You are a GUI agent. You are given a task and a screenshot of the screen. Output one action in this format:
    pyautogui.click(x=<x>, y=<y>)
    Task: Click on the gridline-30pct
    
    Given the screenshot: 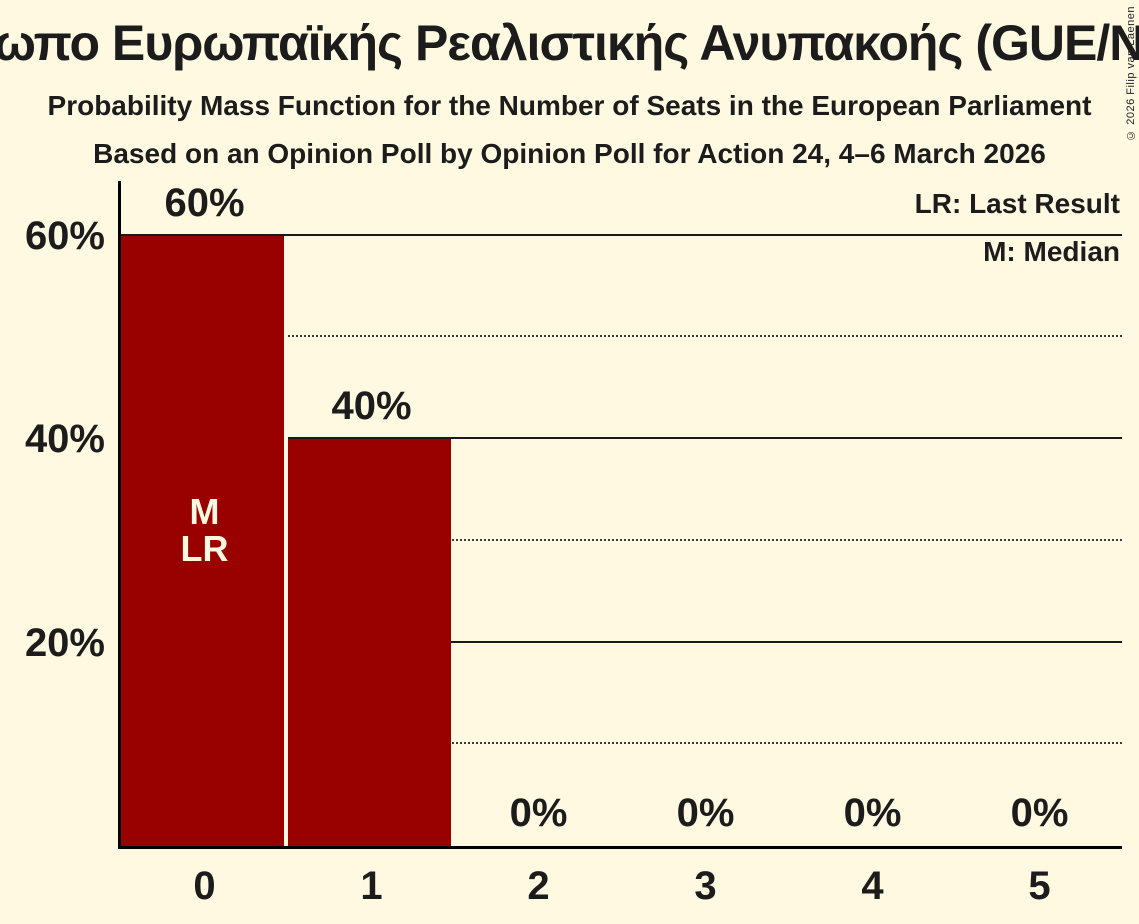 What is the action you would take?
    pyautogui.click(x=621, y=540)
    